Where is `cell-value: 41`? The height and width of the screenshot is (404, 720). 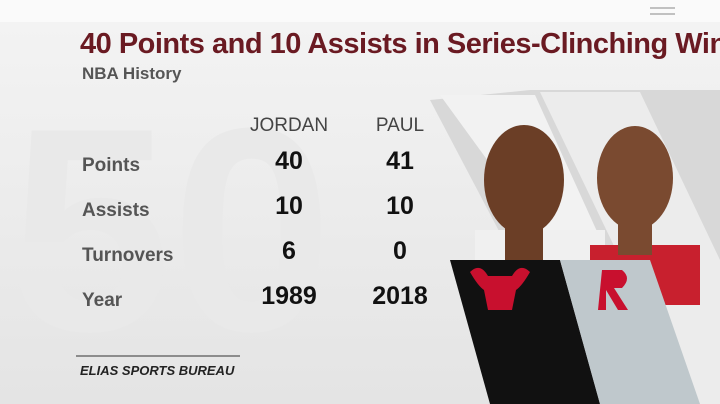 cell-value: 41 is located at coordinates (400, 161).